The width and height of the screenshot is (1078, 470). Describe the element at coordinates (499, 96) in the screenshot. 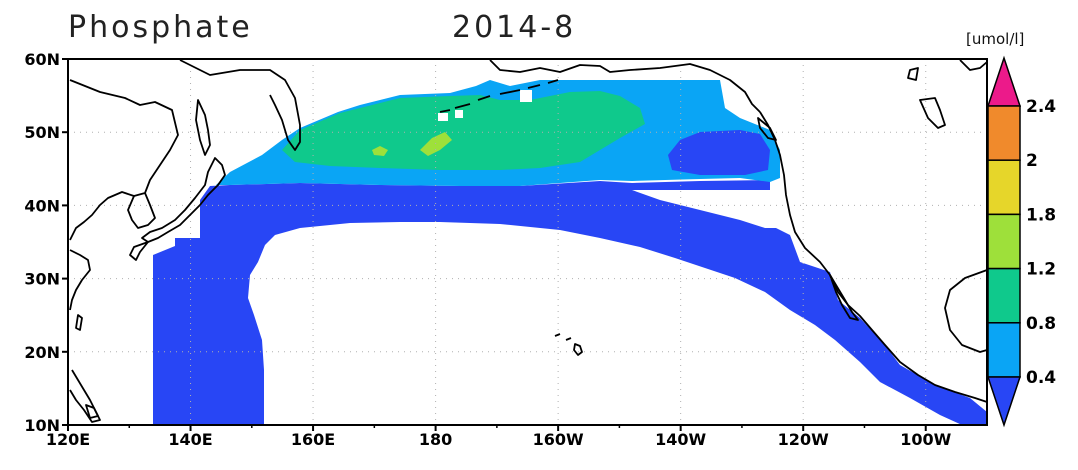

I see `coastline-aleutians` at that location.